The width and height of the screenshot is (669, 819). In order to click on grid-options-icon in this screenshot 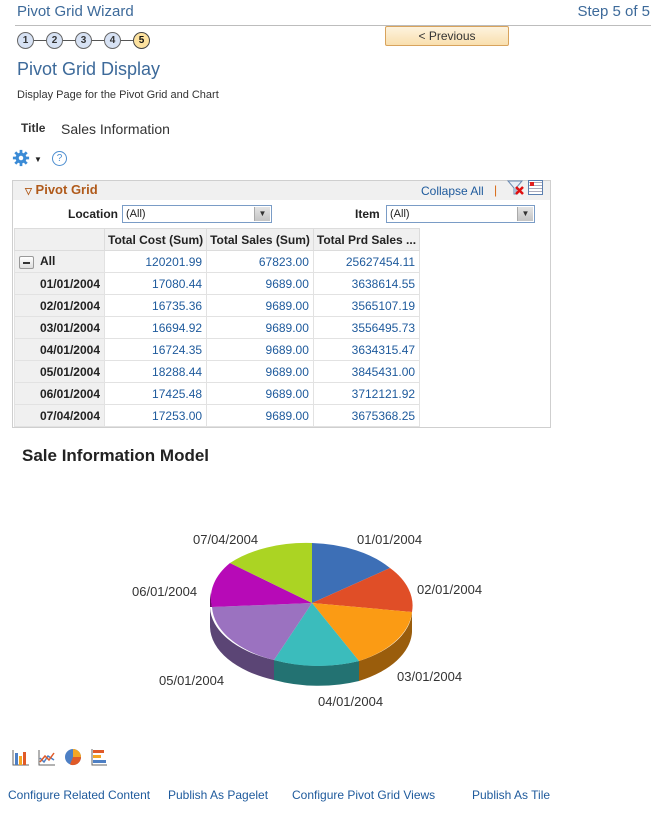, I will do `click(535, 187)`.